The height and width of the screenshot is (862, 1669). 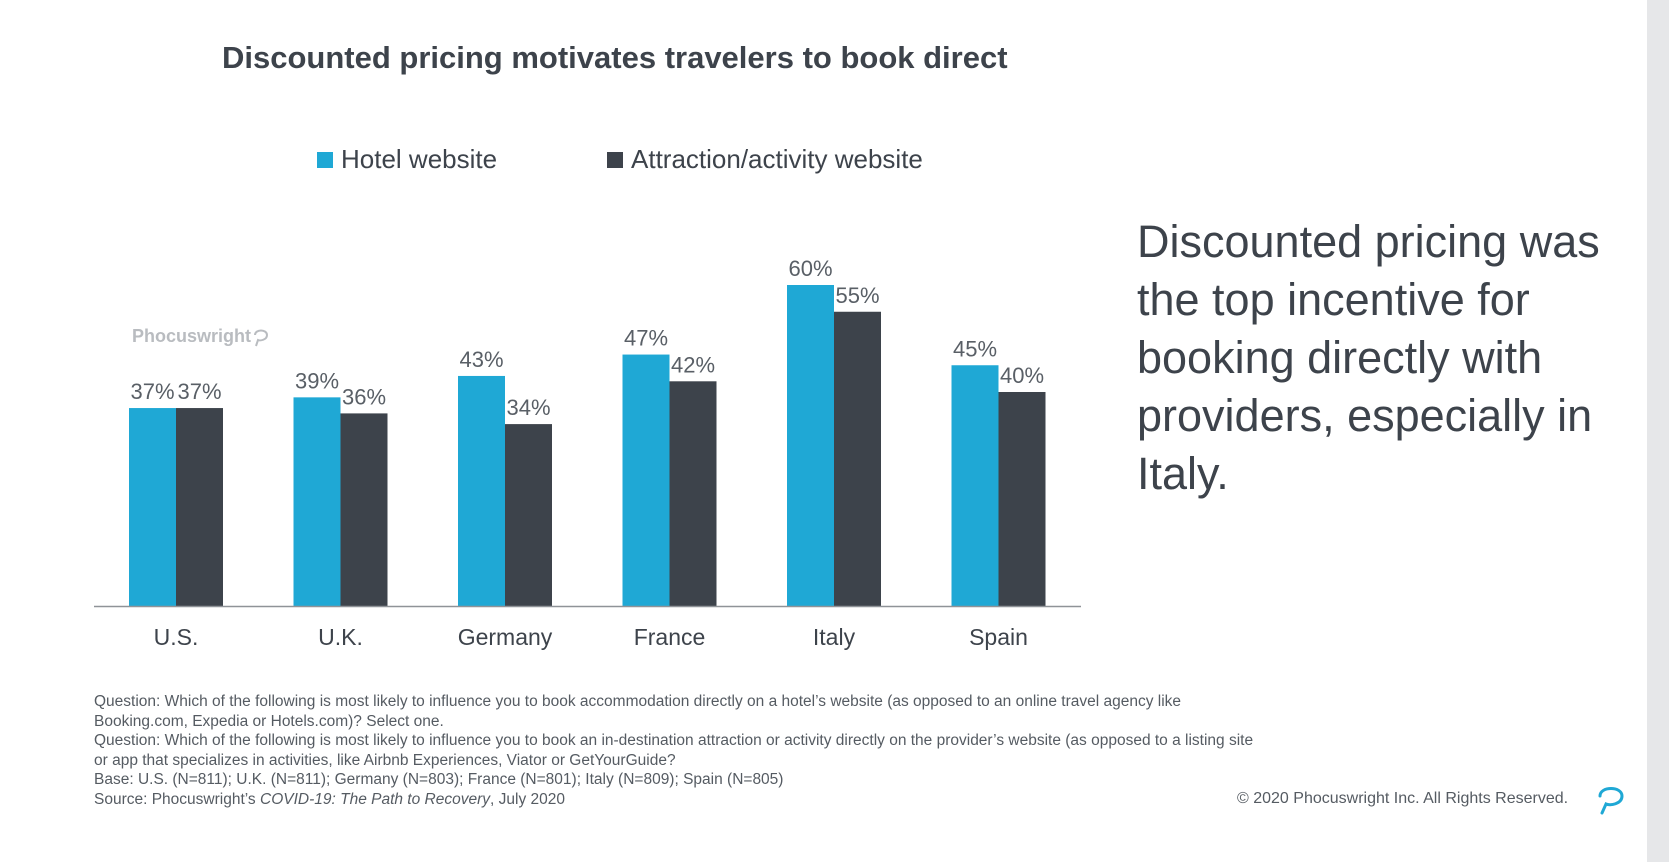 What do you see at coordinates (325, 159) in the screenshot?
I see `legend-swatch-hotel` at bounding box center [325, 159].